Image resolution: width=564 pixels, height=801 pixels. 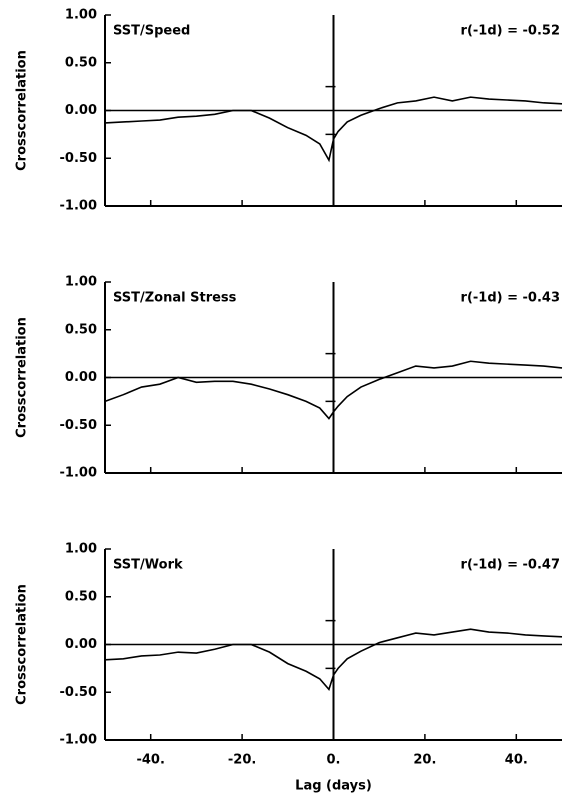 I want to click on panel-label: SST/Zonal Stress, so click(x=175, y=298).